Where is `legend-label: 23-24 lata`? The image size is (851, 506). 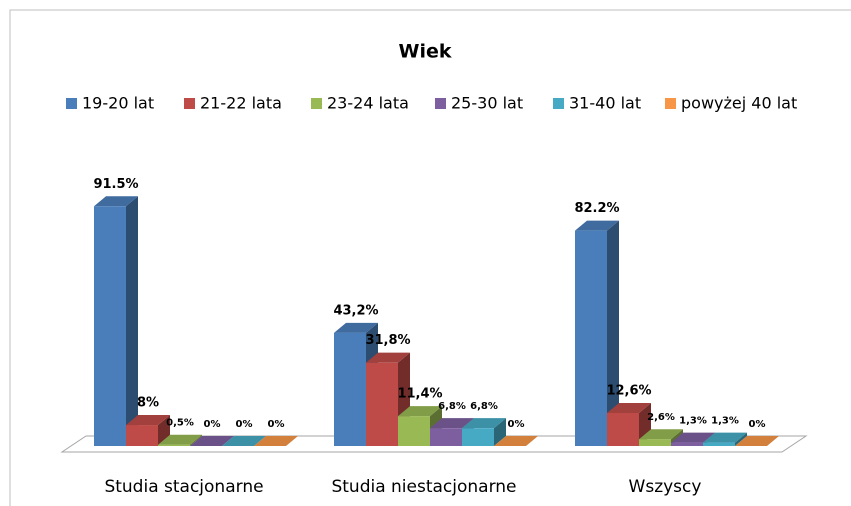
legend-label: 23-24 lata is located at coordinates (368, 103).